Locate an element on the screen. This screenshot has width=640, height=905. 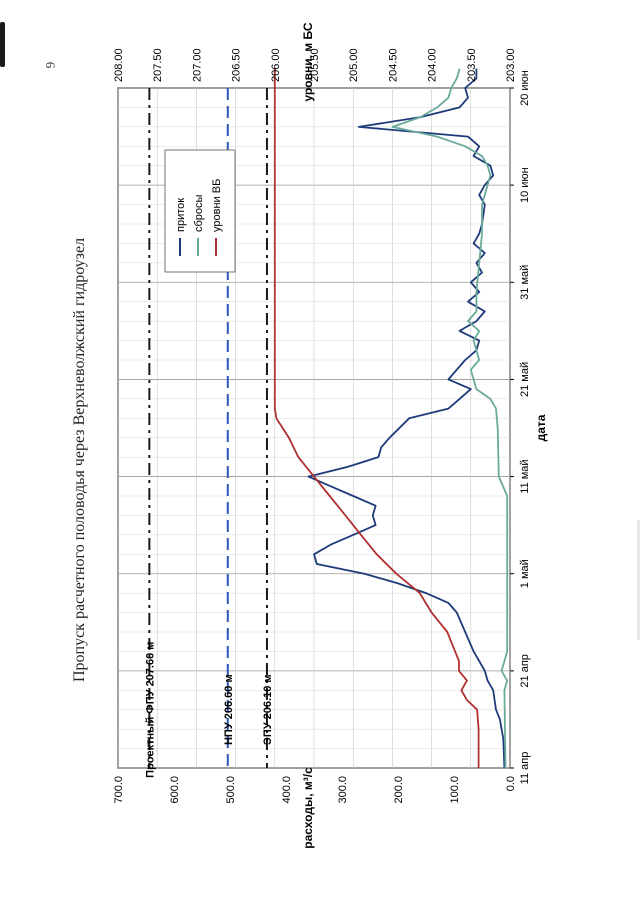
reference-line-label-group: Проектный ФПУ 207.60 м is located at coordinates (150, 710).